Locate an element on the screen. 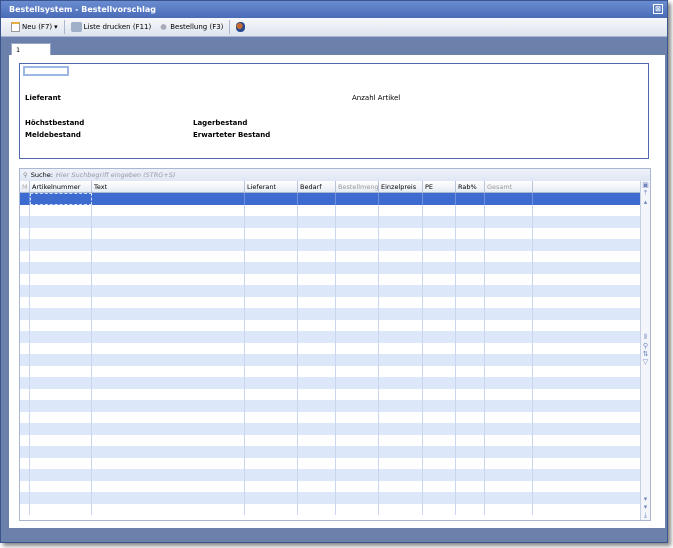 This screenshot has width=673, height=548. column-header-lieferant: Lieferant is located at coordinates (271, 186).